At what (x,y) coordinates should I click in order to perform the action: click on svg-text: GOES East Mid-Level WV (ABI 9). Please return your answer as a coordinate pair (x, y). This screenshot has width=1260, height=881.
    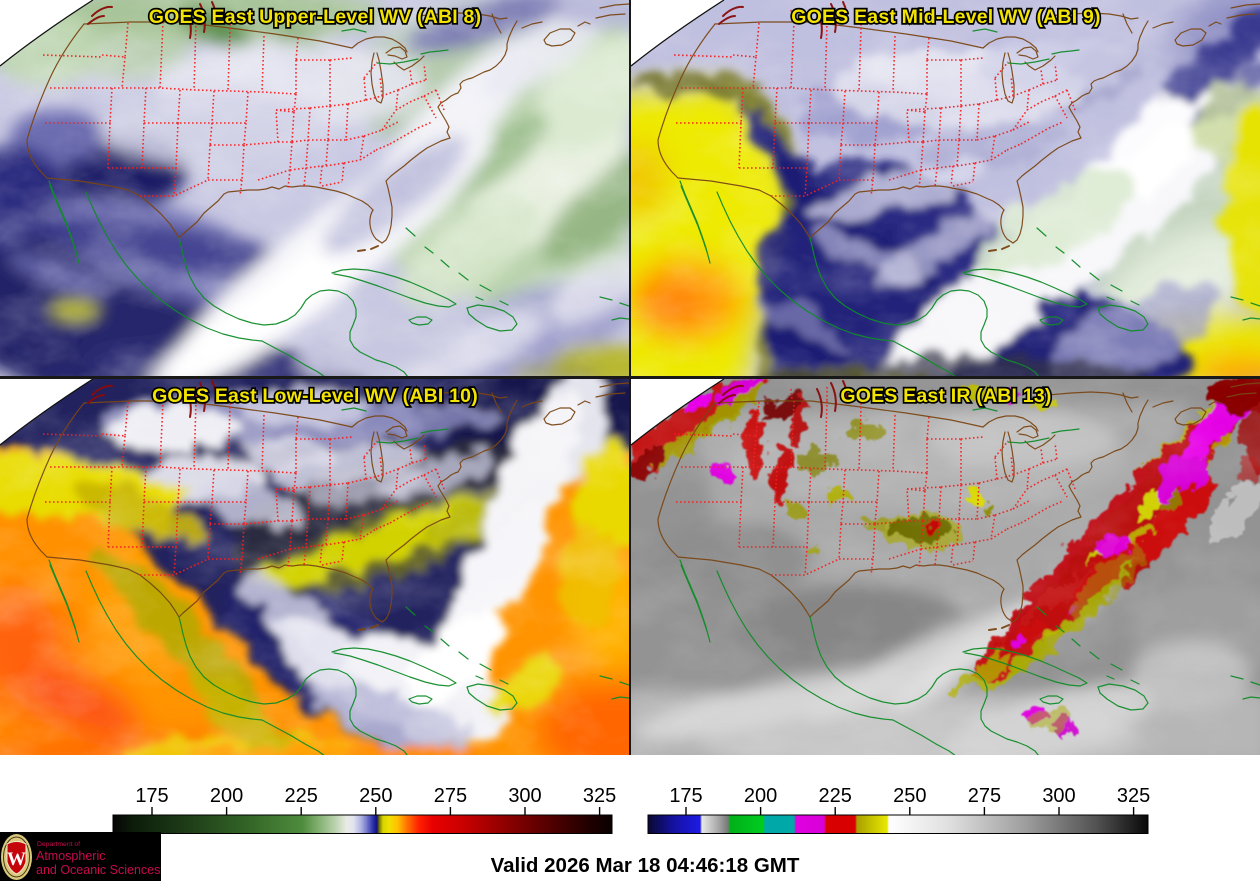
    Looking at the image, I should click on (945, 17).